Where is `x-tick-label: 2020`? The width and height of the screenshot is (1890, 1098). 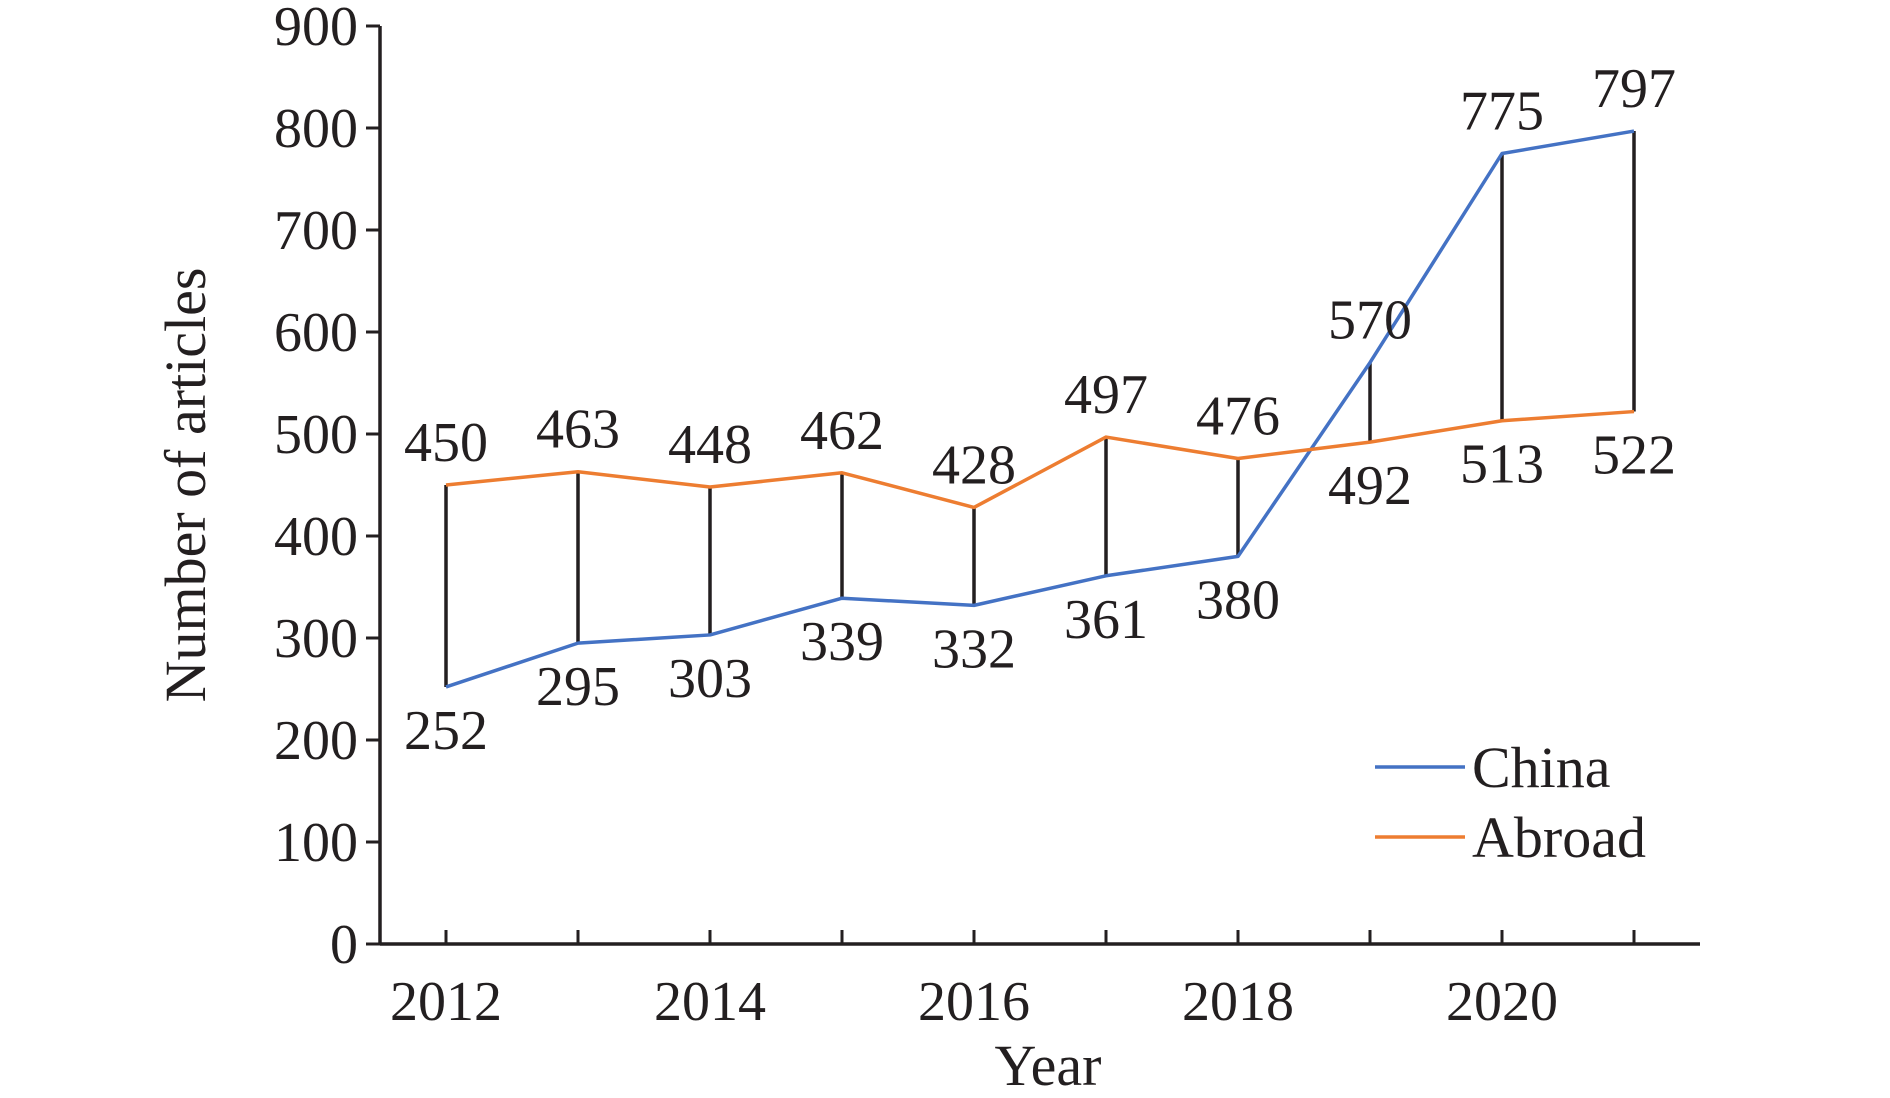
x-tick-label: 2020 is located at coordinates (1502, 1002).